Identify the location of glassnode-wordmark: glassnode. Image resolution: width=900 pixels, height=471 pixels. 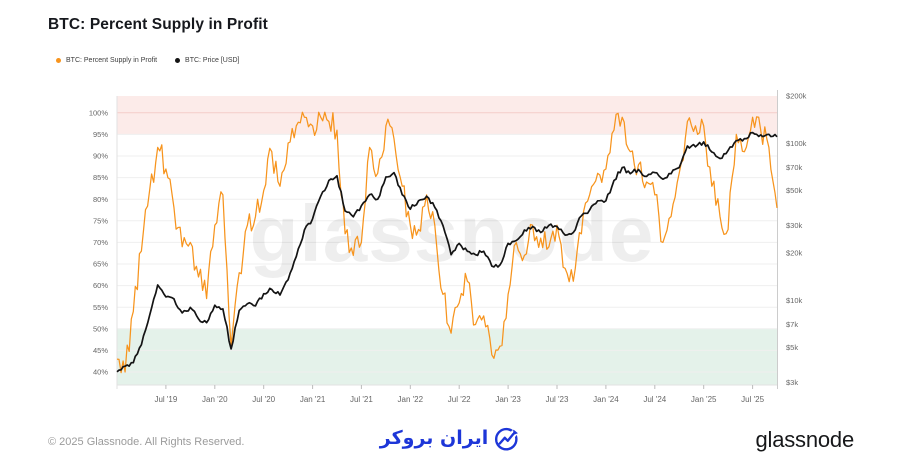
(805, 439).